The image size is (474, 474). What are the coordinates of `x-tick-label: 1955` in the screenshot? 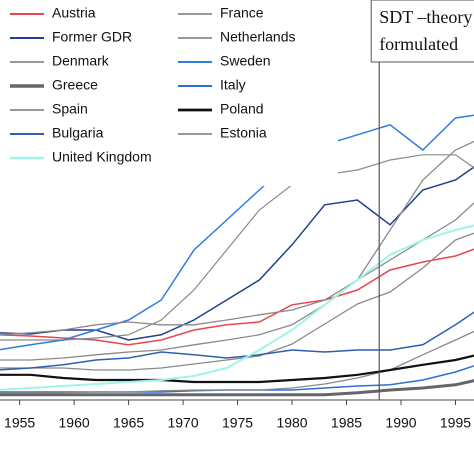 It's located at (19, 423).